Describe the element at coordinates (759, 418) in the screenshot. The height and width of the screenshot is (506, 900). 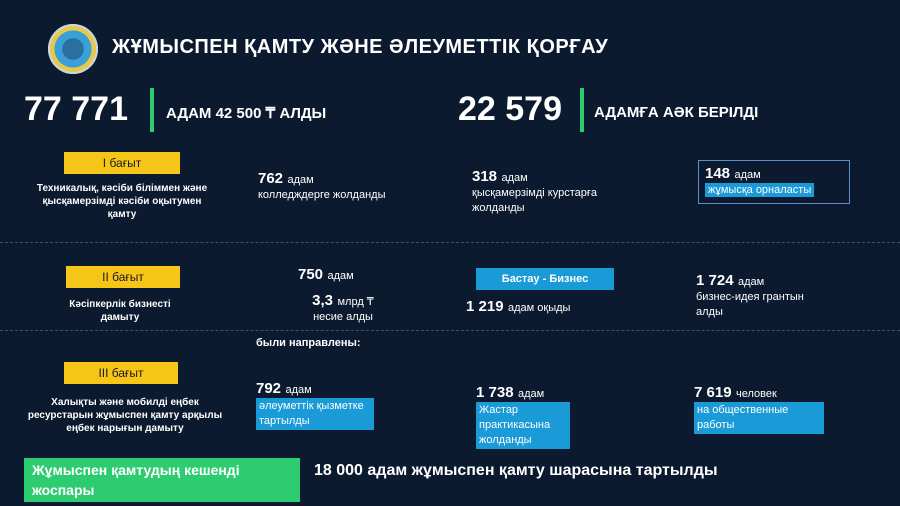
I see `metric-highlight: на общественные работы` at that location.